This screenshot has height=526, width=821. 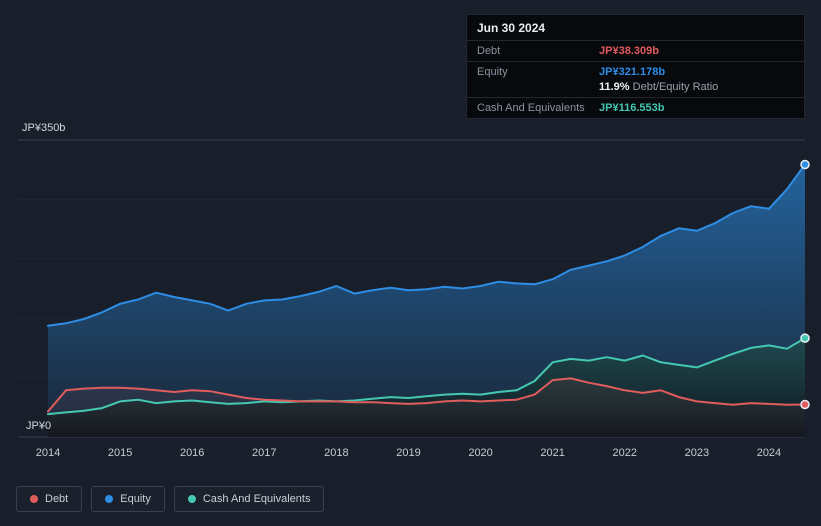 What do you see at coordinates (624, 453) in the screenshot?
I see `x-axis-label: 2022` at bounding box center [624, 453].